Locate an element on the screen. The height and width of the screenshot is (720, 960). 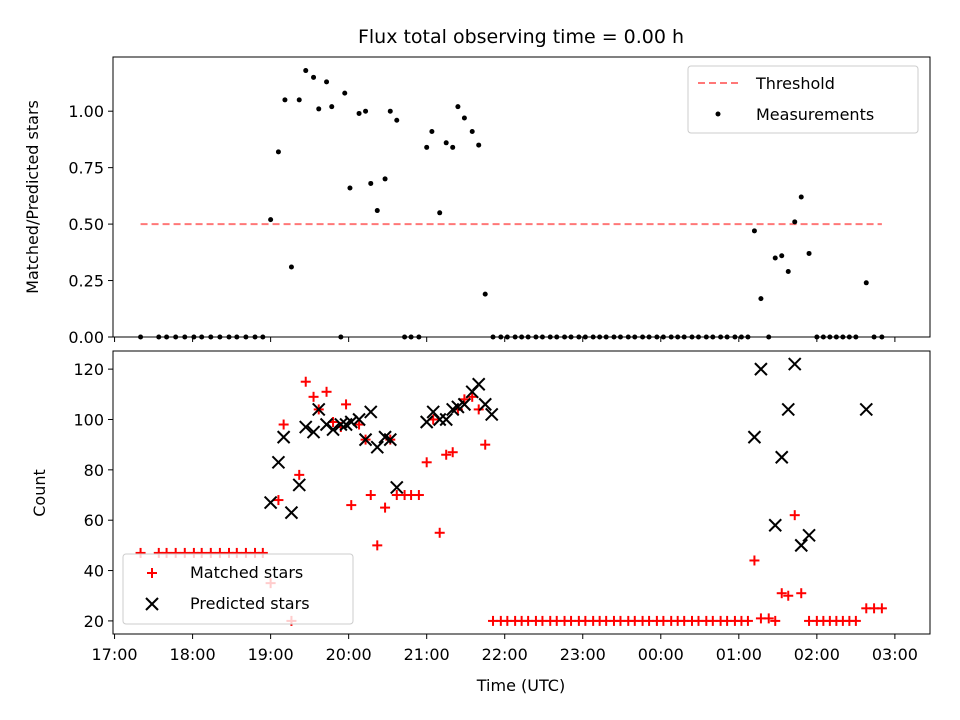
legend-matched-swatch is located at coordinates (152, 573).